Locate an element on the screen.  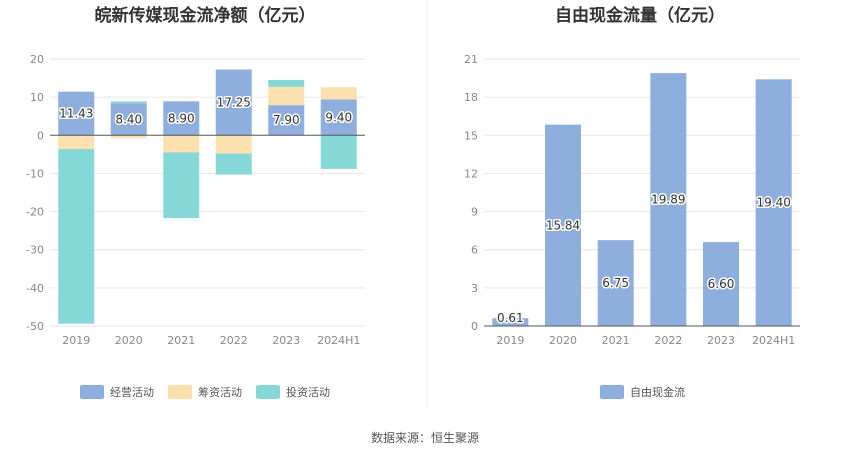
data-label: 8.40 is located at coordinates (128, 119).